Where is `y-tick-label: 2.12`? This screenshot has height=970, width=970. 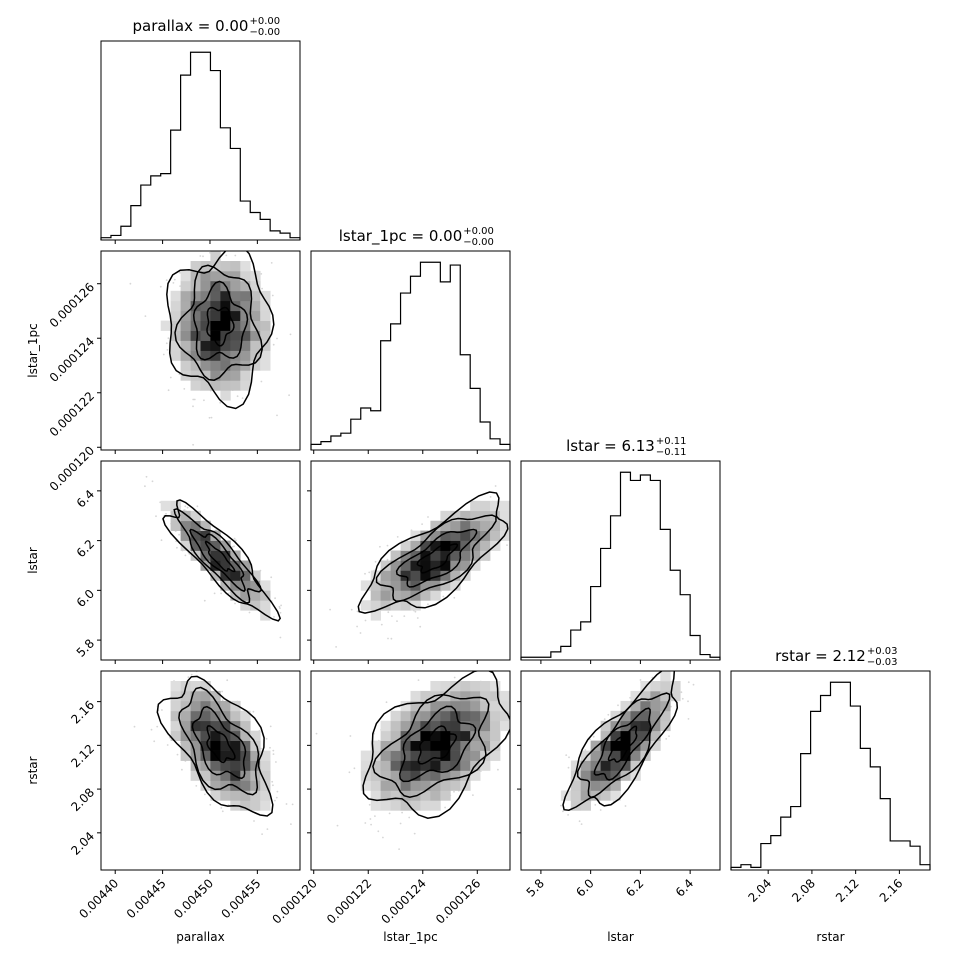
y-tick-label: 2.12 is located at coordinates (82, 756).